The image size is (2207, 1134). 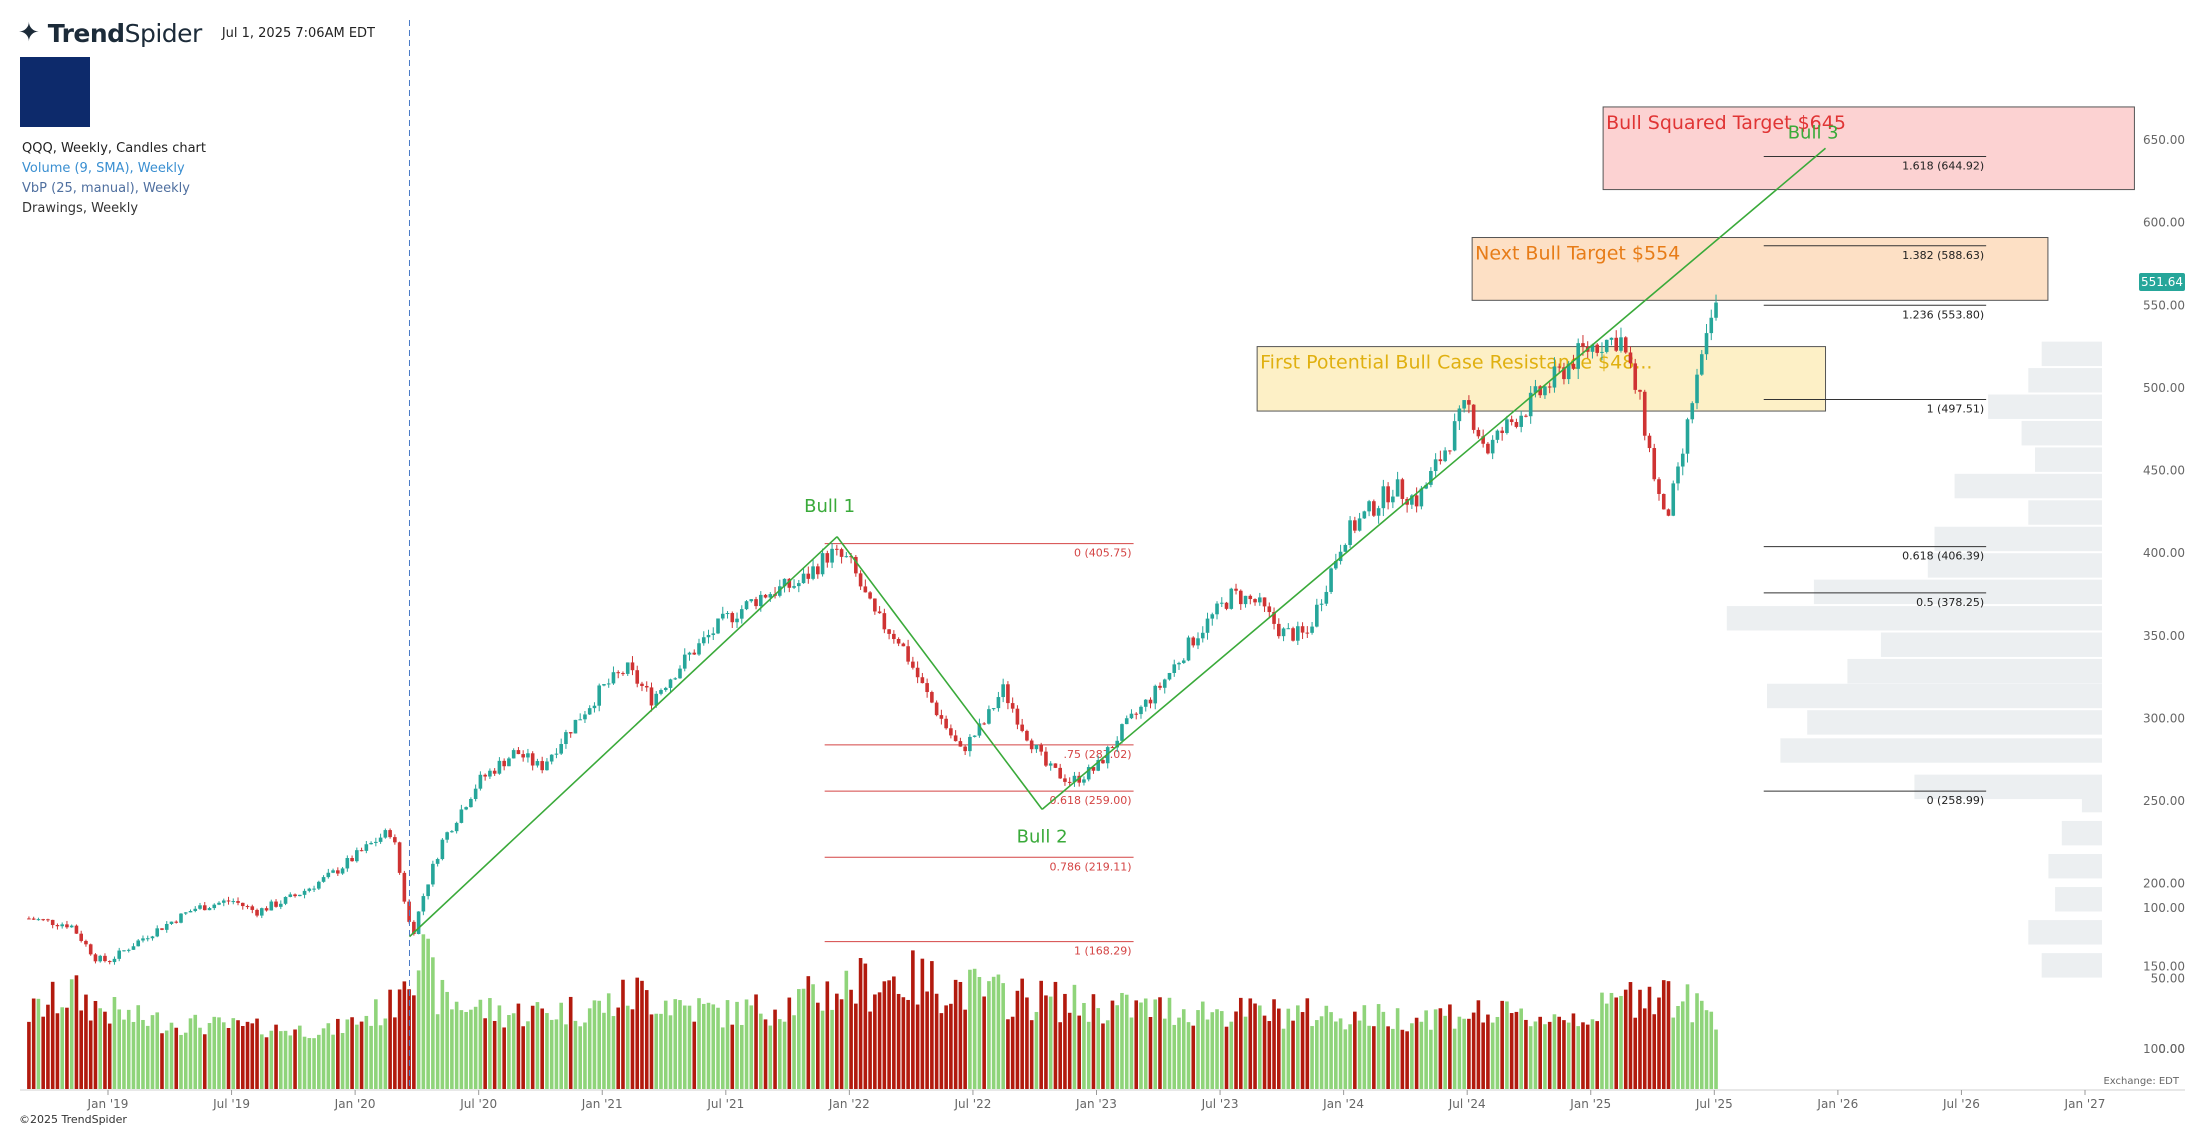 I want to click on volume-profile, so click(x=1914, y=659).